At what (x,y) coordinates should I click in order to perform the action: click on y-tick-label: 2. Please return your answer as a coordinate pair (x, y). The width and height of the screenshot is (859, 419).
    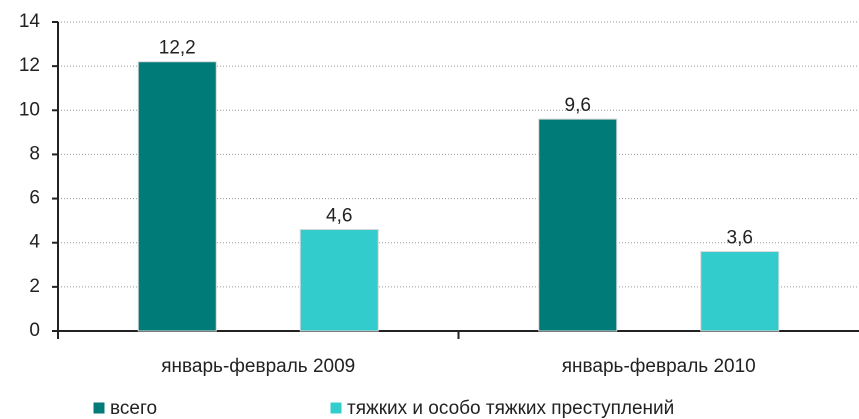
    Looking at the image, I should click on (34, 286).